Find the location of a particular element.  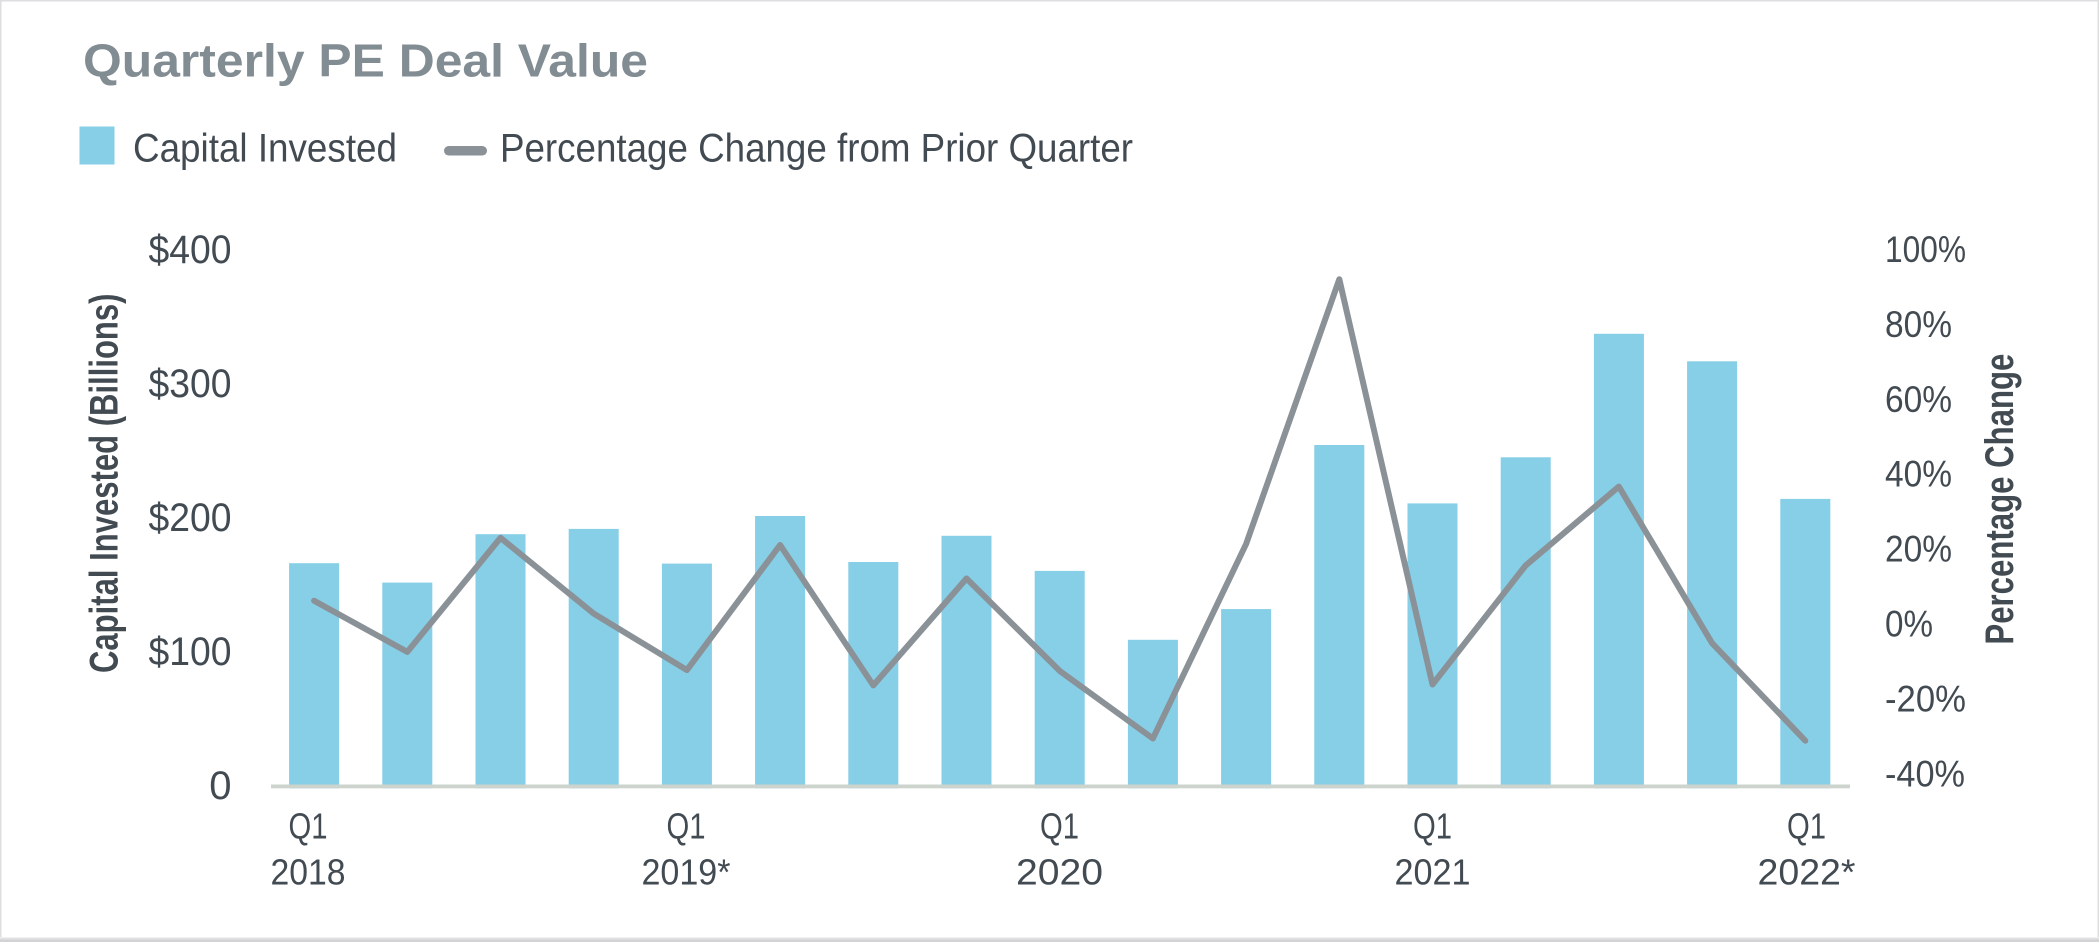

svg-text: 2020 is located at coordinates (1059, 871).